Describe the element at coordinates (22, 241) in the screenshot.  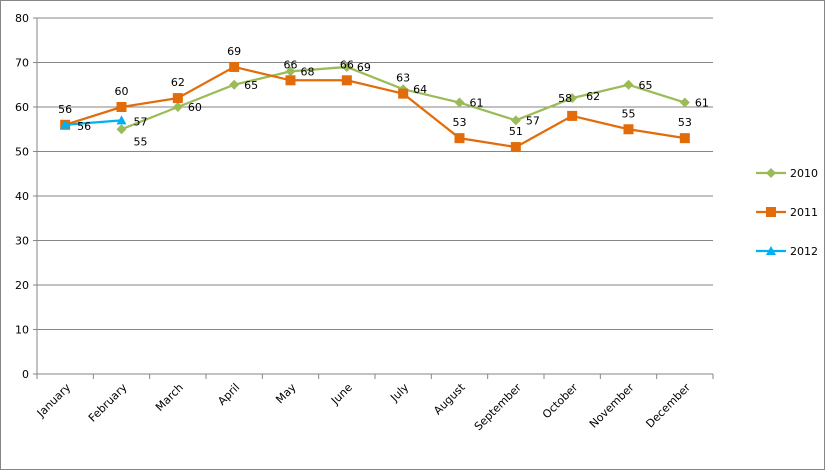
I see `y-tick-label: 30` at that location.